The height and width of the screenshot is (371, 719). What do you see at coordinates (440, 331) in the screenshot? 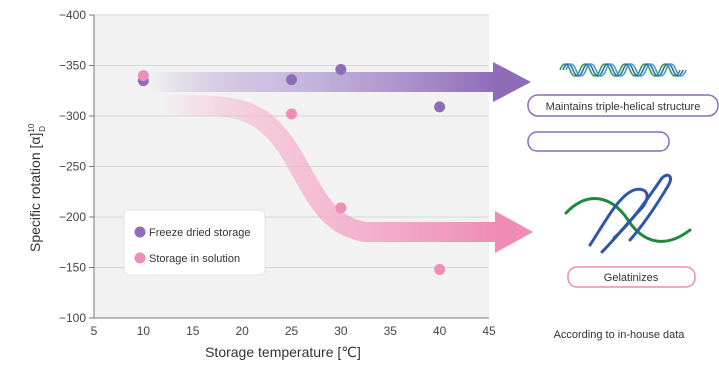
I see `x-tick-label: 40` at bounding box center [440, 331].